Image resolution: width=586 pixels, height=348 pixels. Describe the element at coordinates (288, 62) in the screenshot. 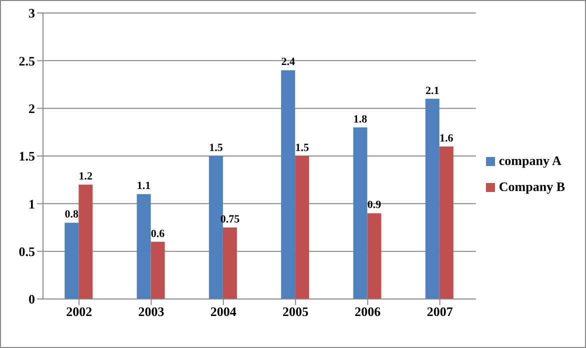

I see `data-label: 2.4` at that location.